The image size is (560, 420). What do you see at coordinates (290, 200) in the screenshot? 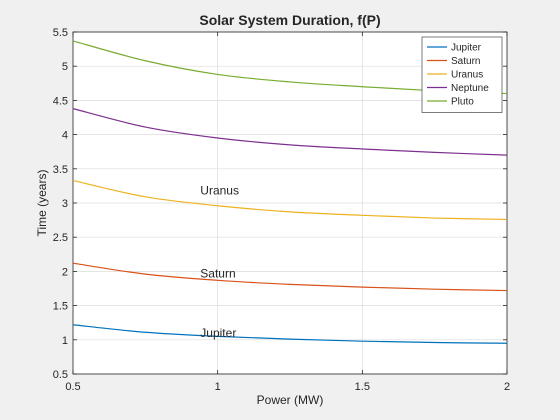
I see `series-line-uranus` at bounding box center [290, 200].